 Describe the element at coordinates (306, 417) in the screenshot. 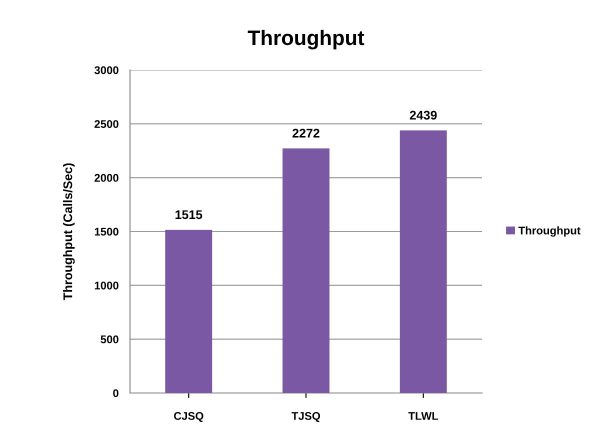

I see `x-tick-label: TJSQ` at that location.